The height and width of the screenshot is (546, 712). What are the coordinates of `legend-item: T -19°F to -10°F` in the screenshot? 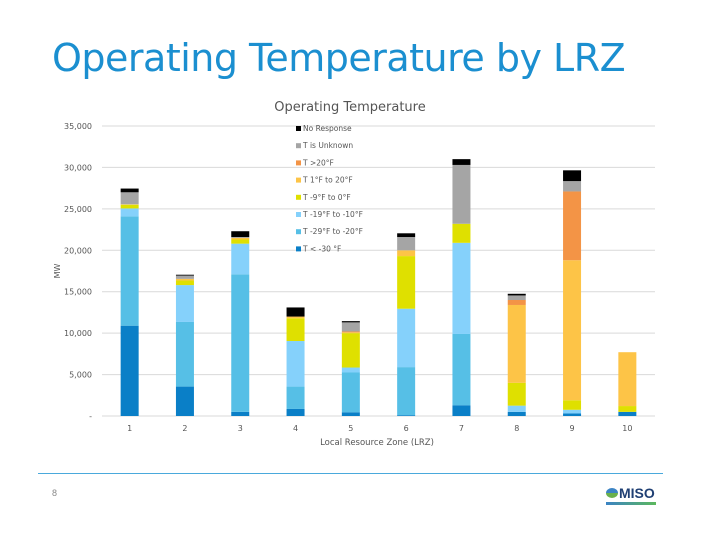 It's located at (329, 214).